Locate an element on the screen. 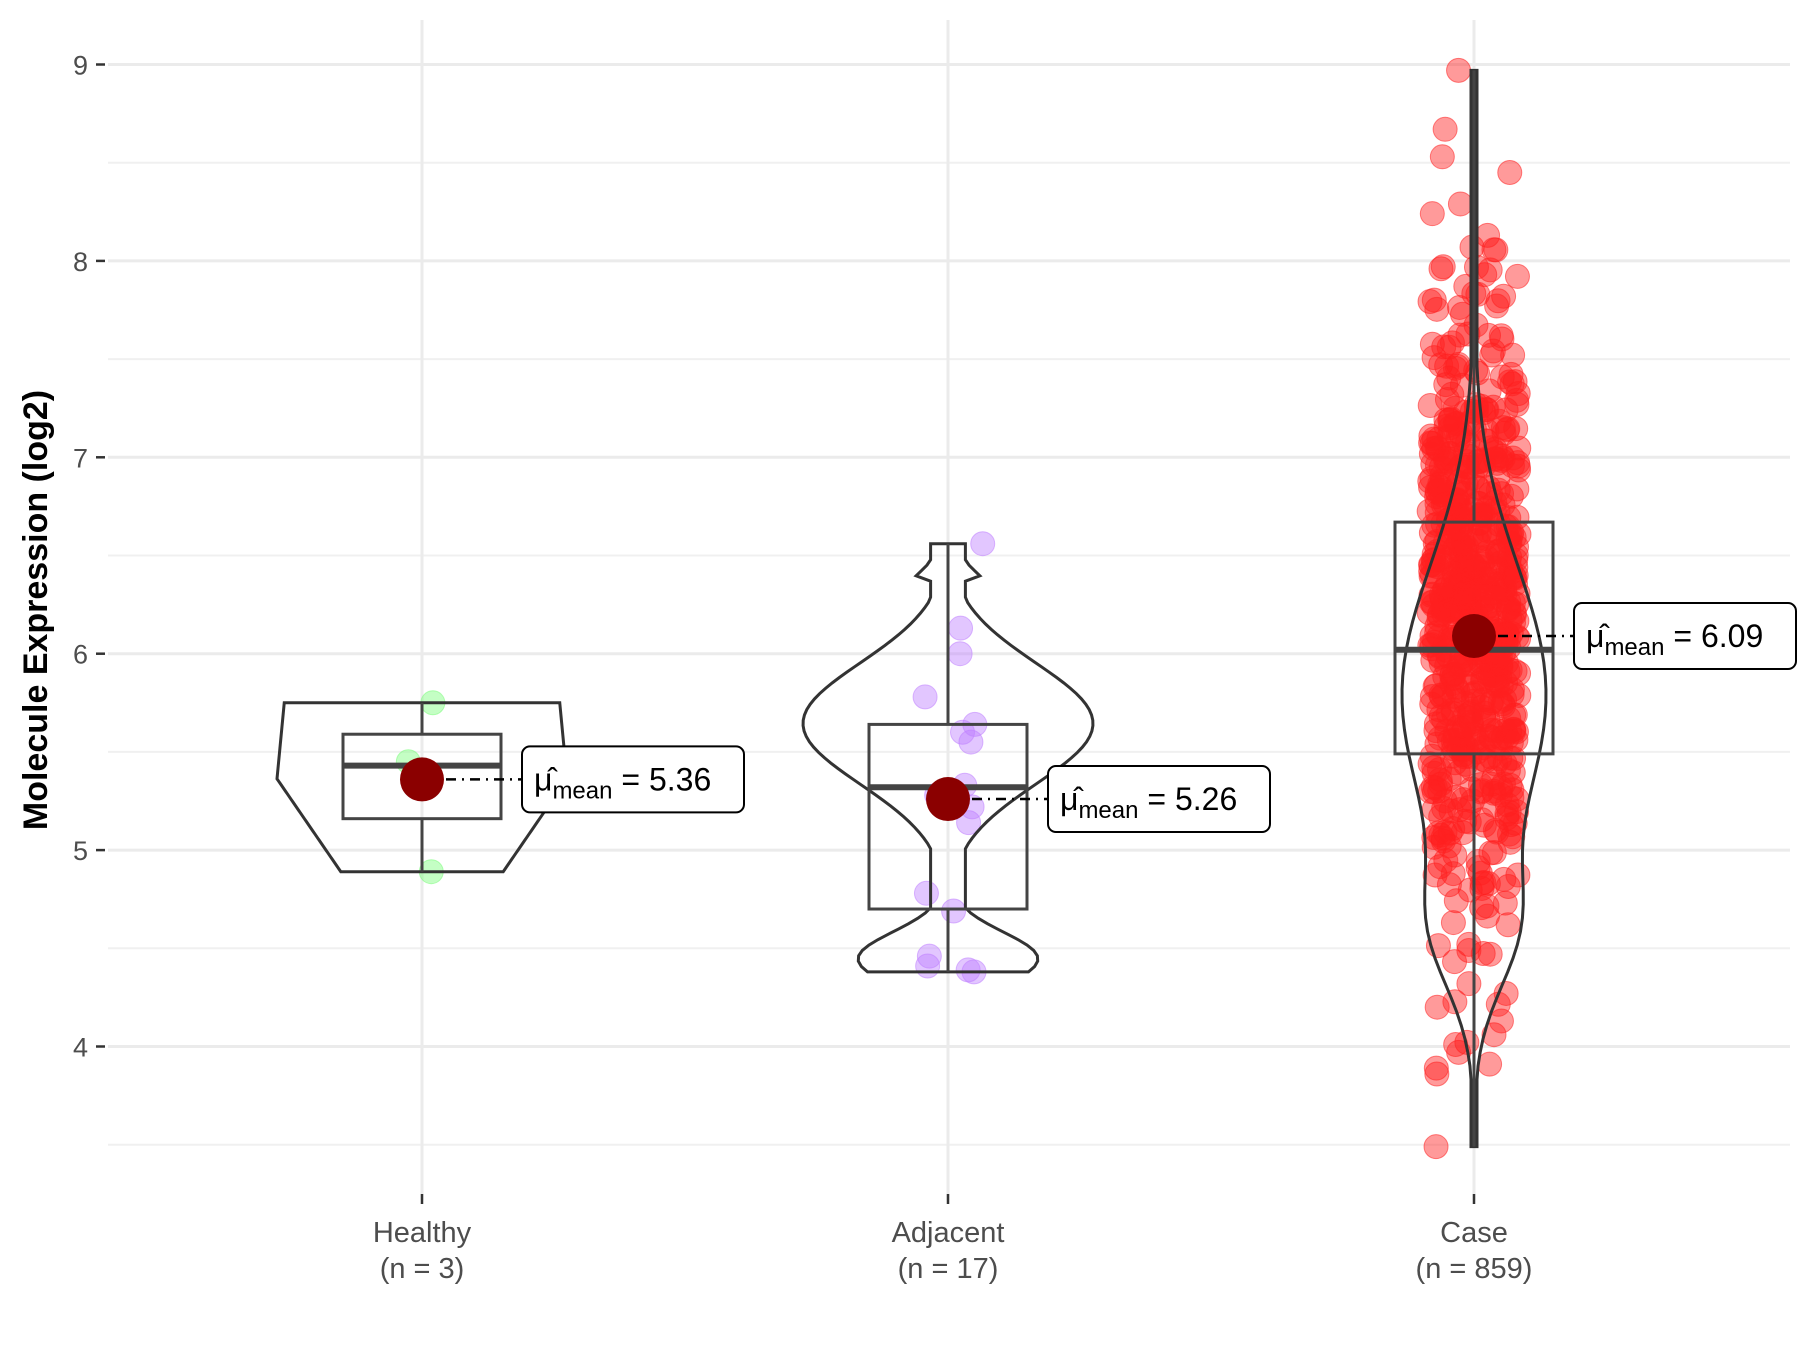 Image resolution: width=1800 pixels, height=1350 pixels. group-healthy: μ̂mean = 5.36 is located at coordinates (510, 787).